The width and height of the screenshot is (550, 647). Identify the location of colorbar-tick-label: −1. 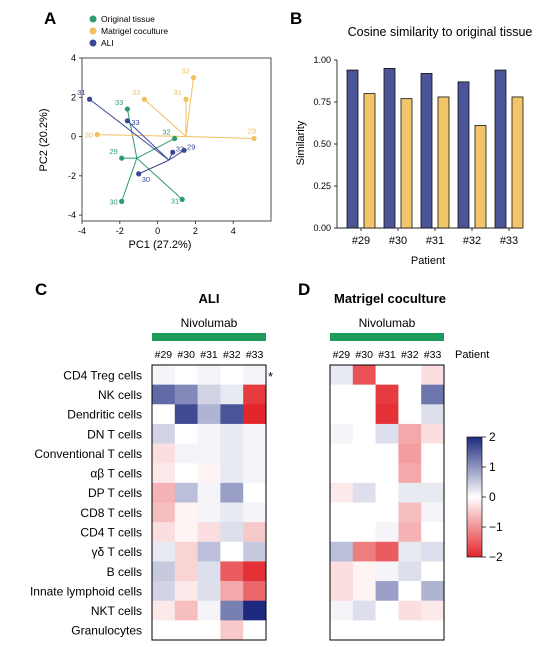
(496, 527).